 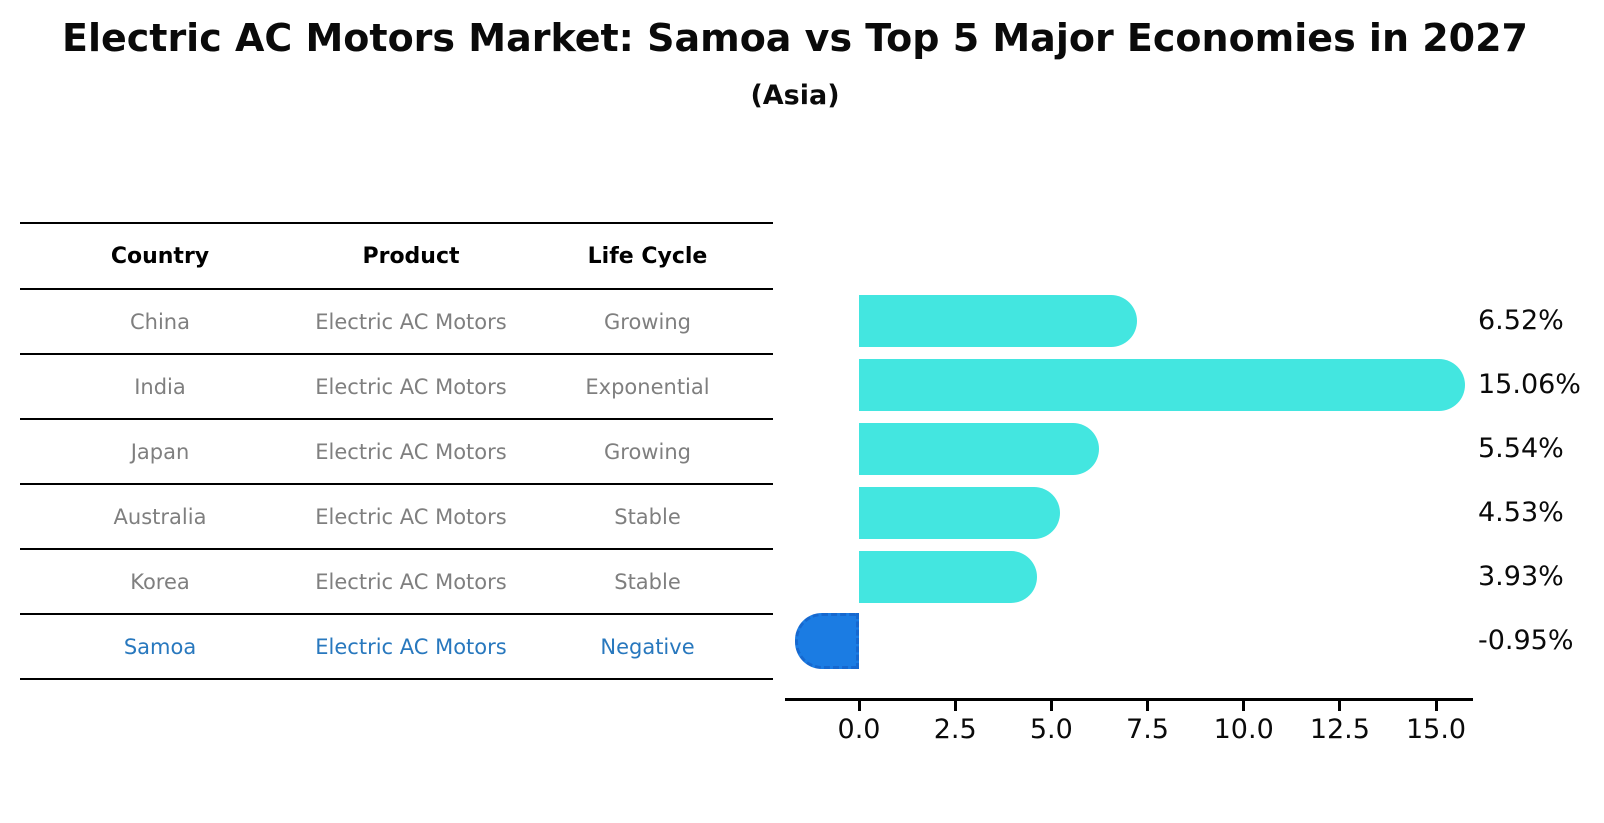 I want to click on value-label-samoa: -0.95%, so click(x=1526, y=640).